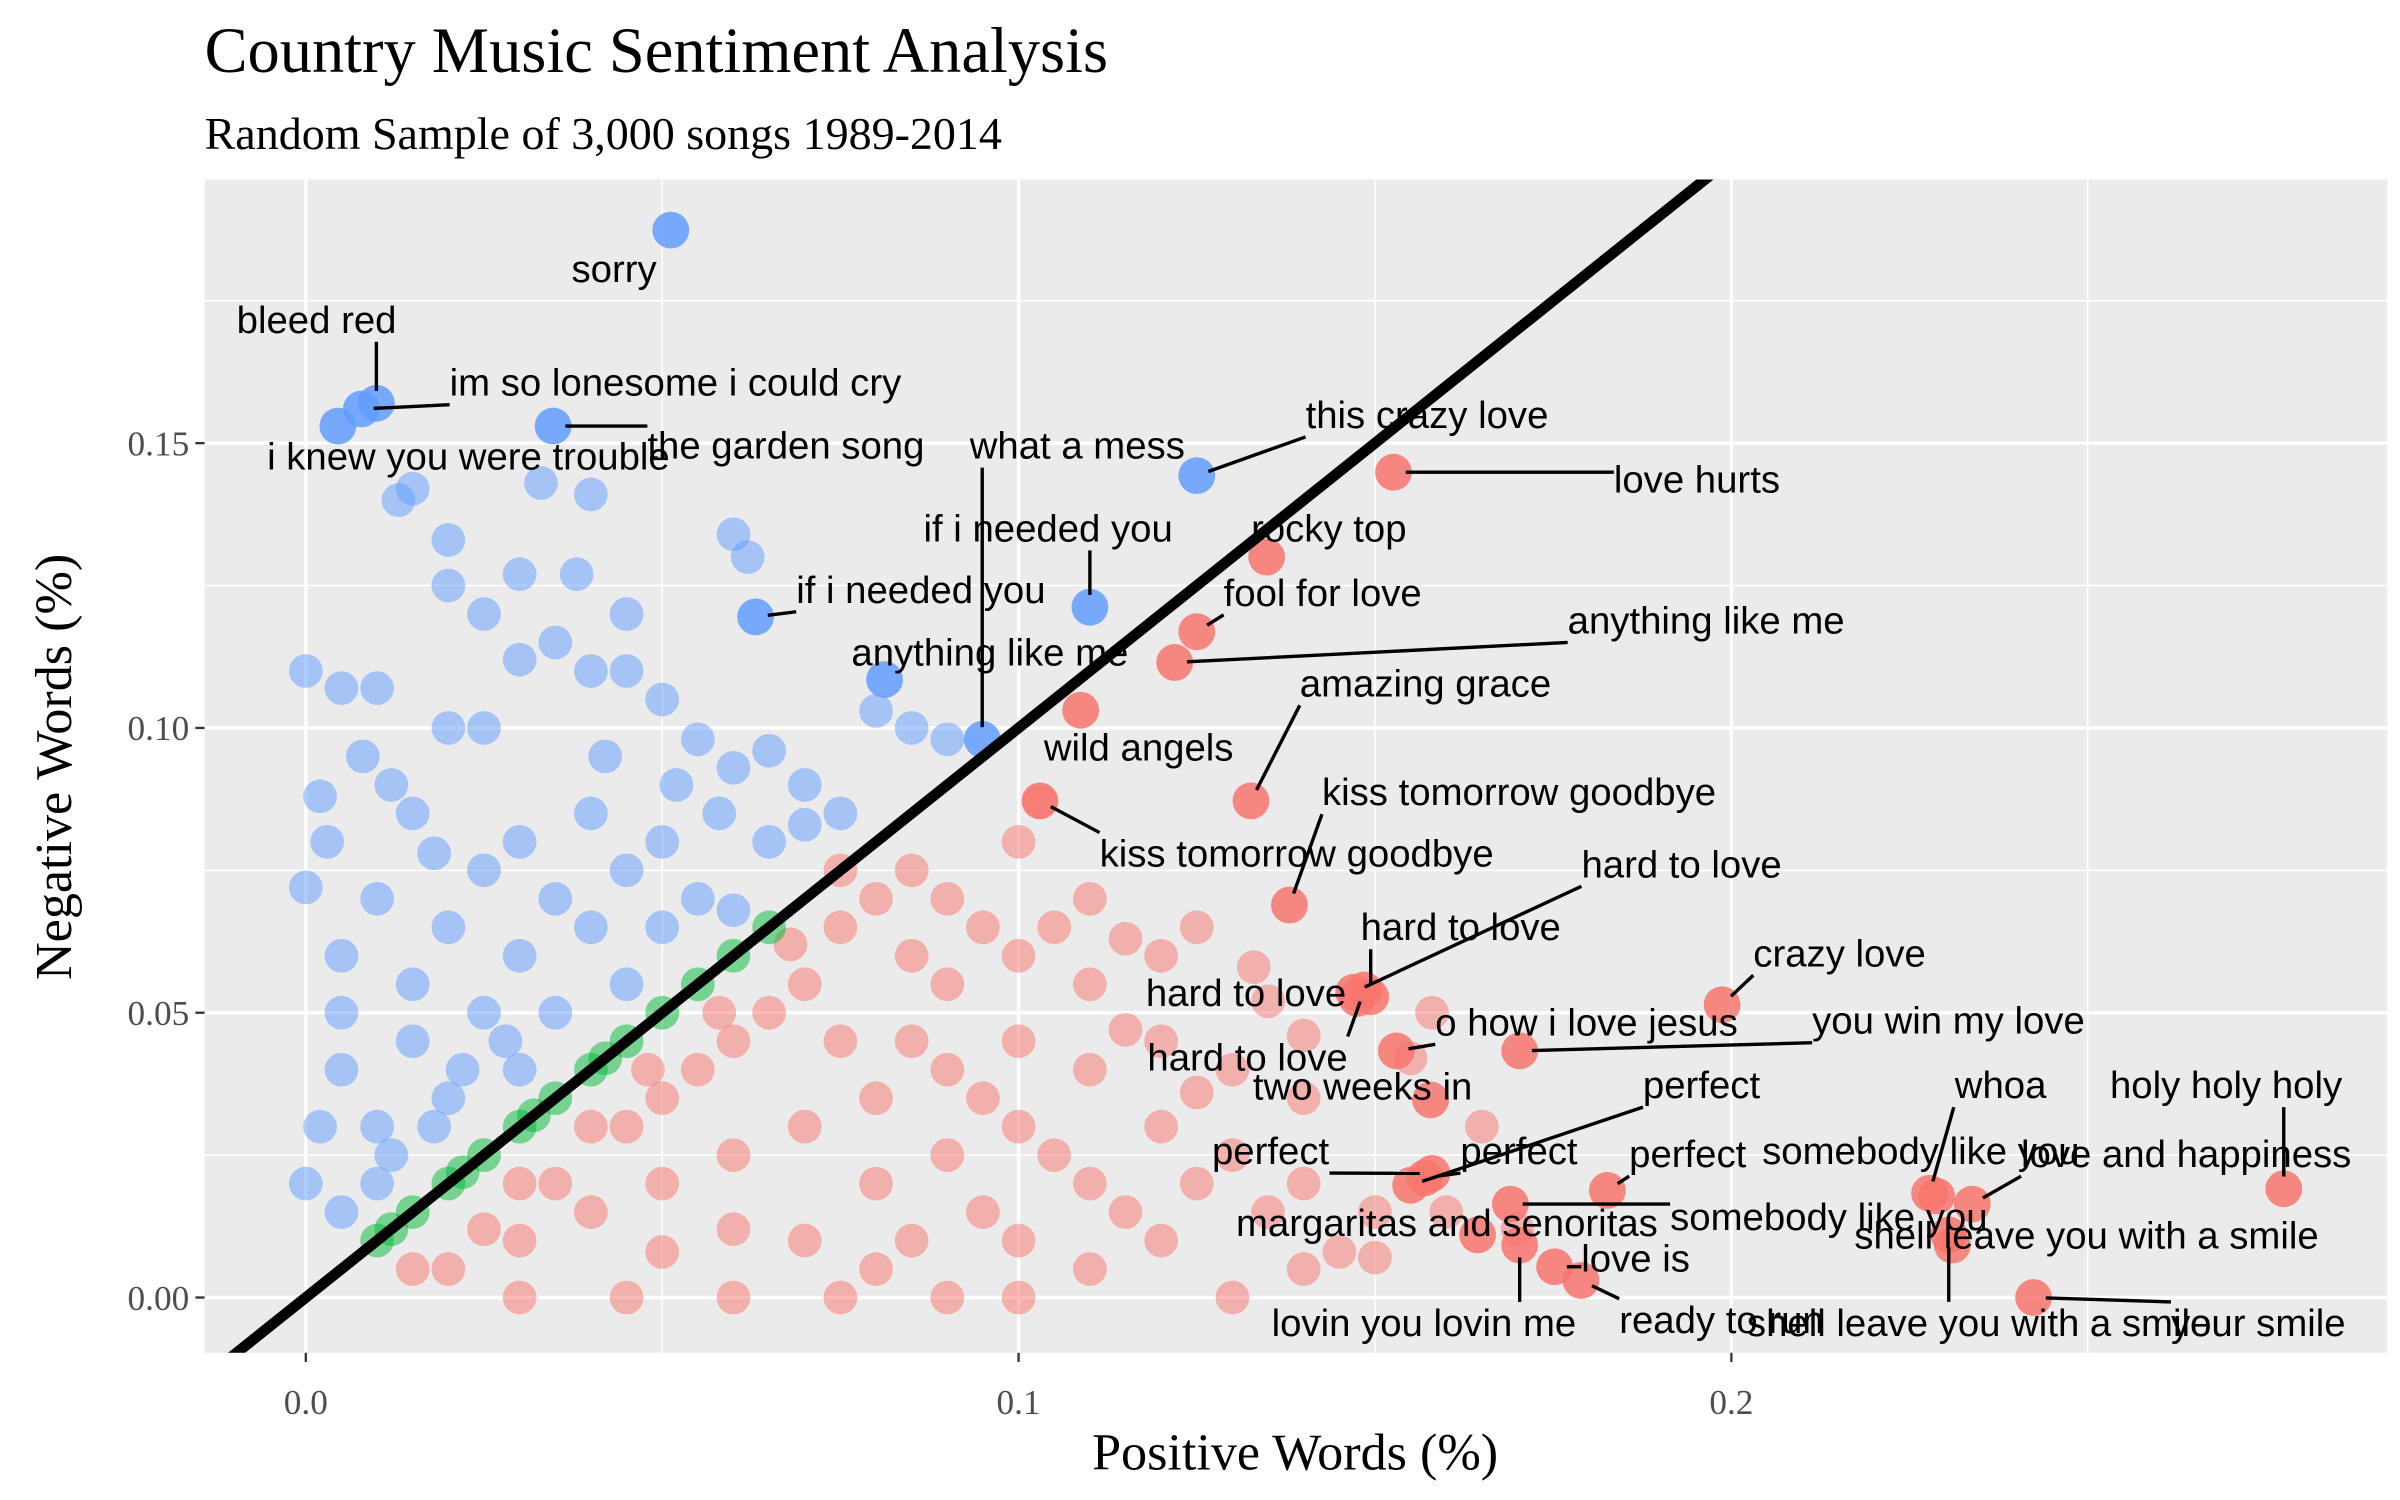  Describe the element at coordinates (1697, 479) in the screenshot. I see `point-label: love hurts` at that location.